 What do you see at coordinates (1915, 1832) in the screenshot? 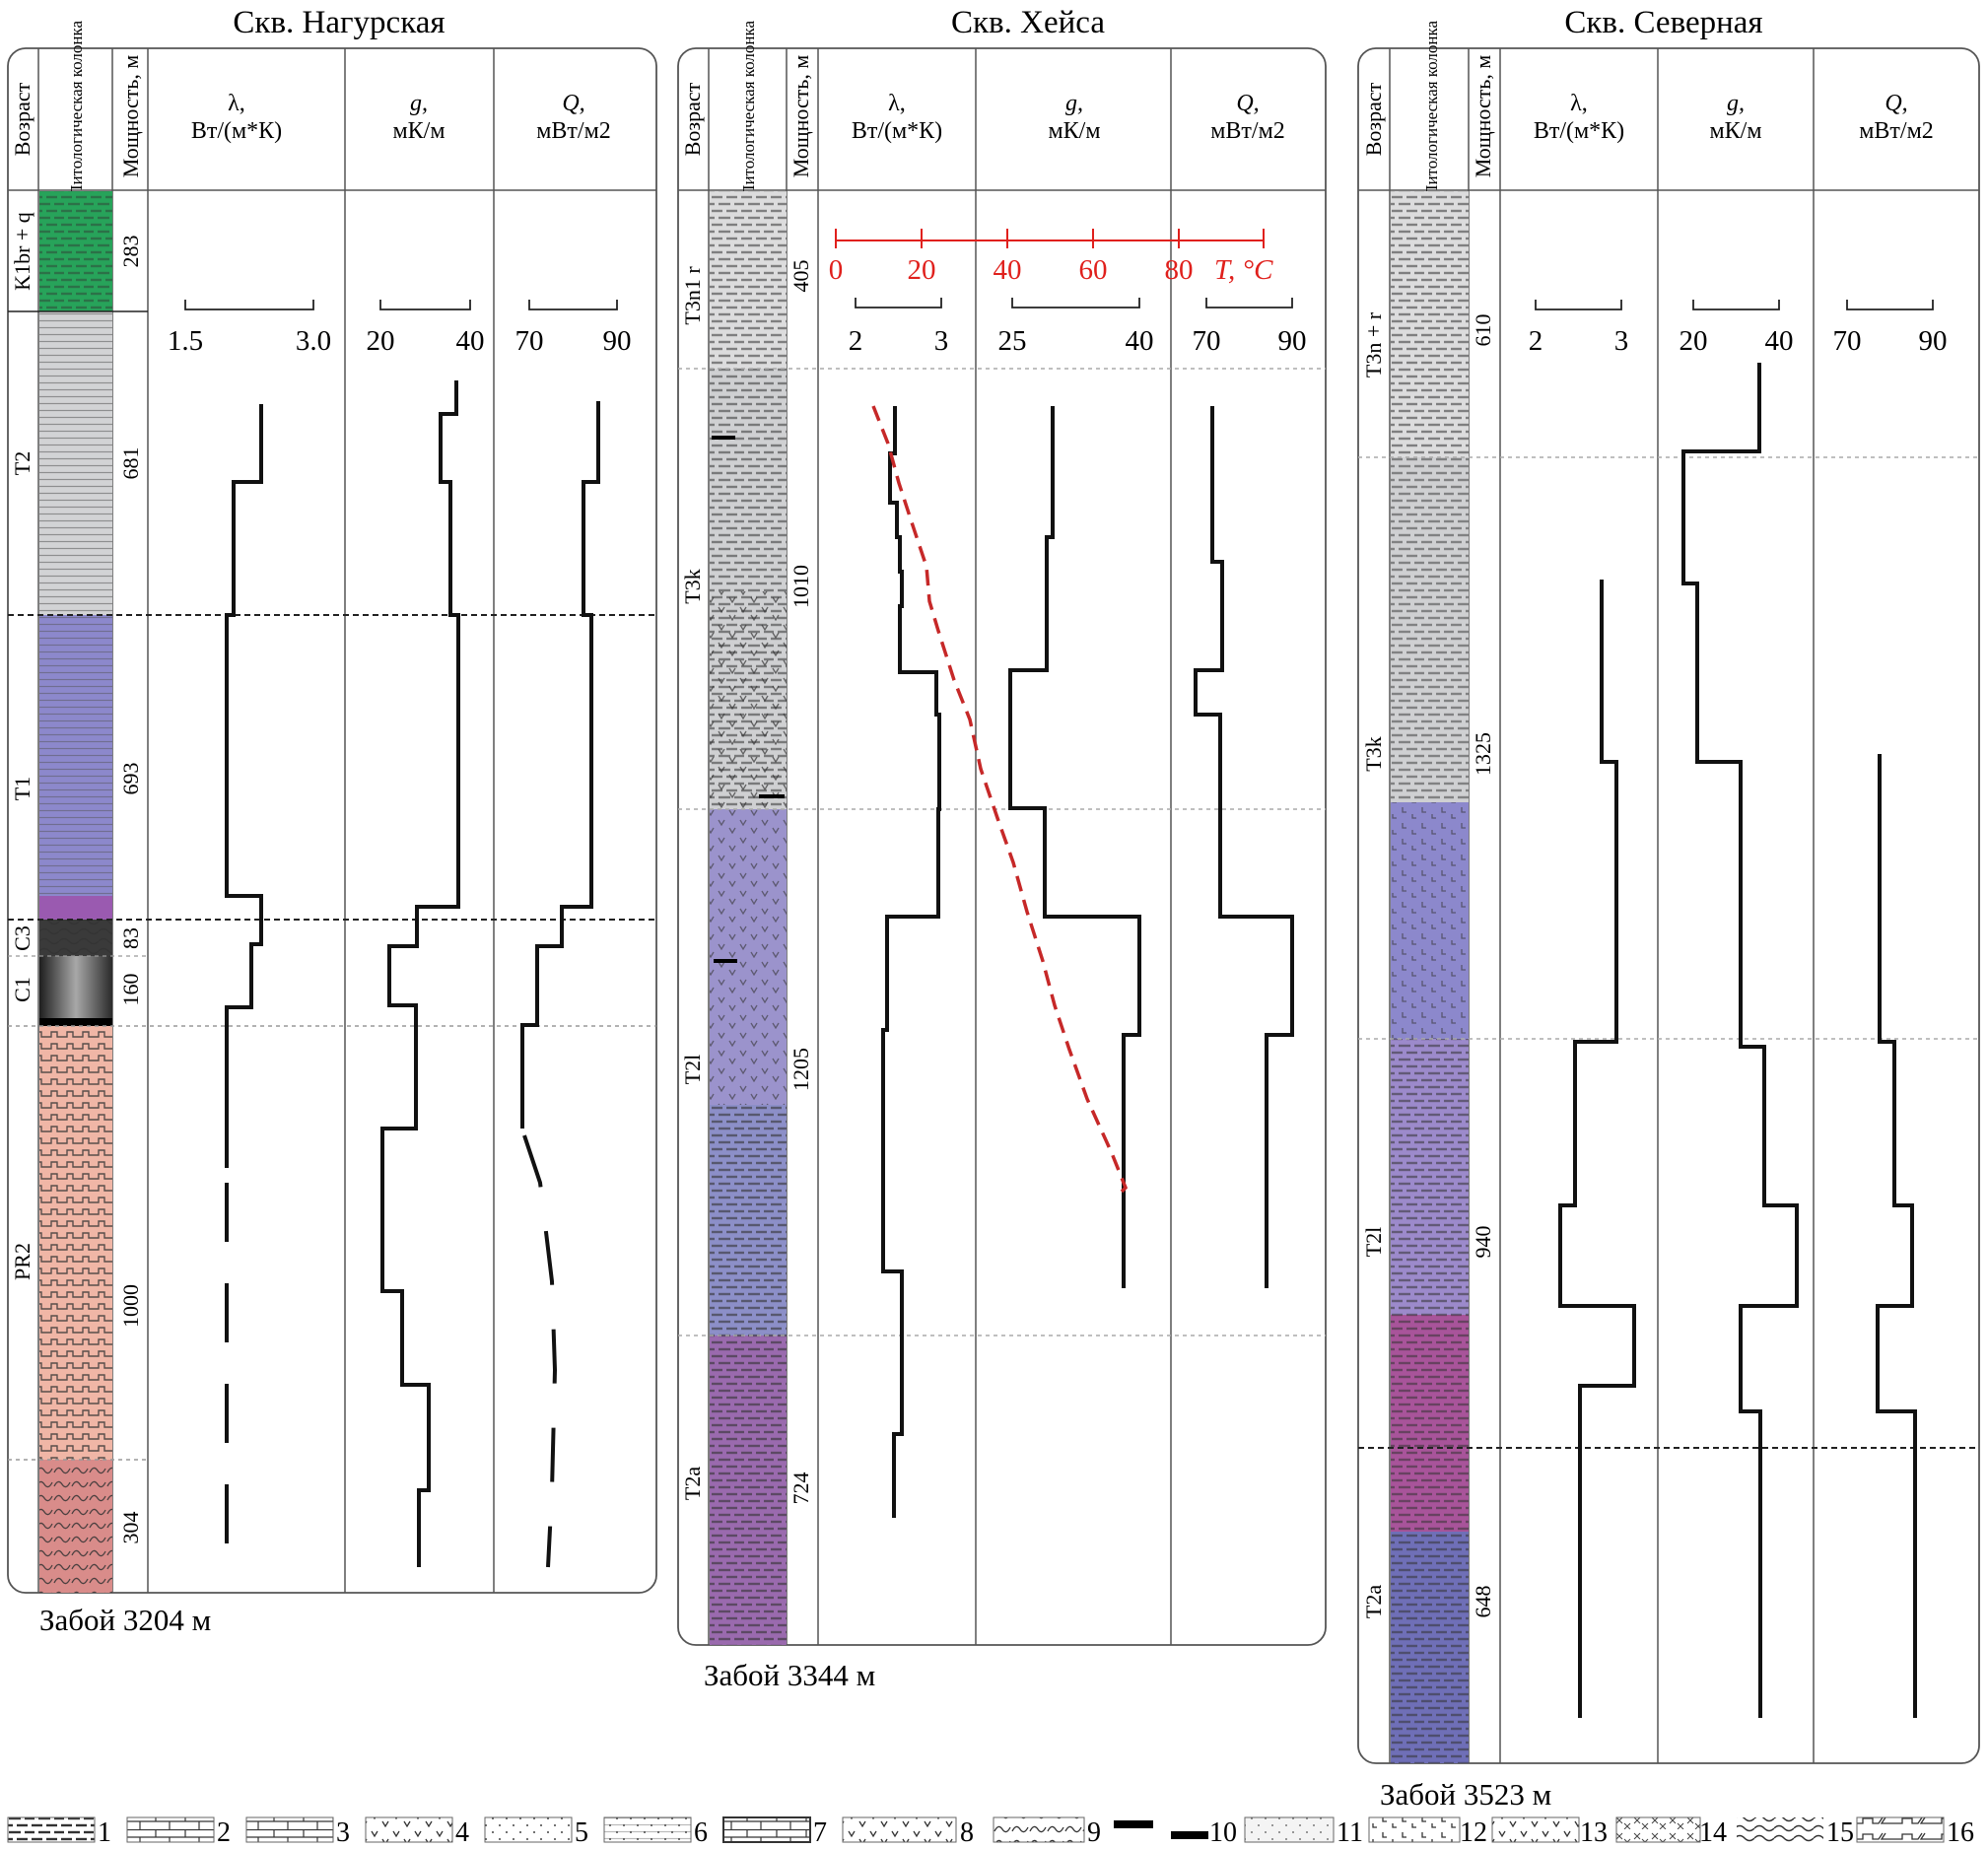
I see `legend-item-16: 16` at bounding box center [1915, 1832].